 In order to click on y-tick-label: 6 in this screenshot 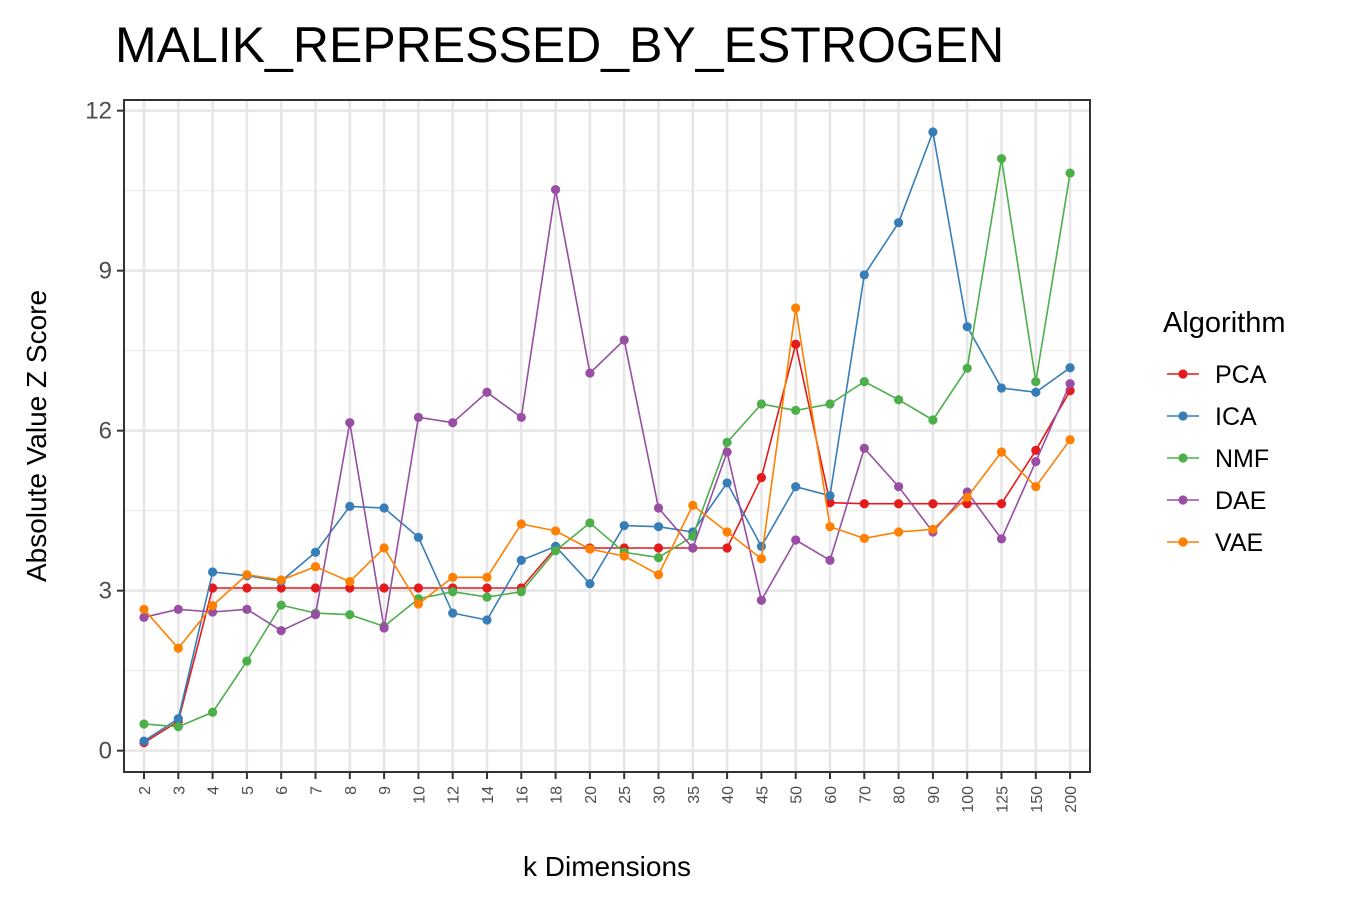, I will do `click(105, 431)`.